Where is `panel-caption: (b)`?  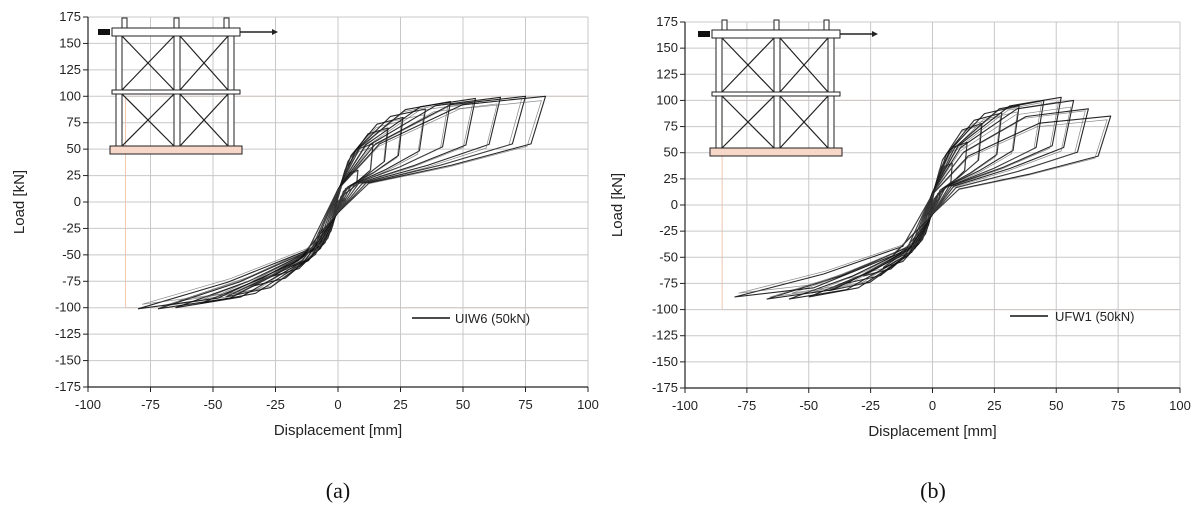 panel-caption: (b) is located at coordinates (933, 490).